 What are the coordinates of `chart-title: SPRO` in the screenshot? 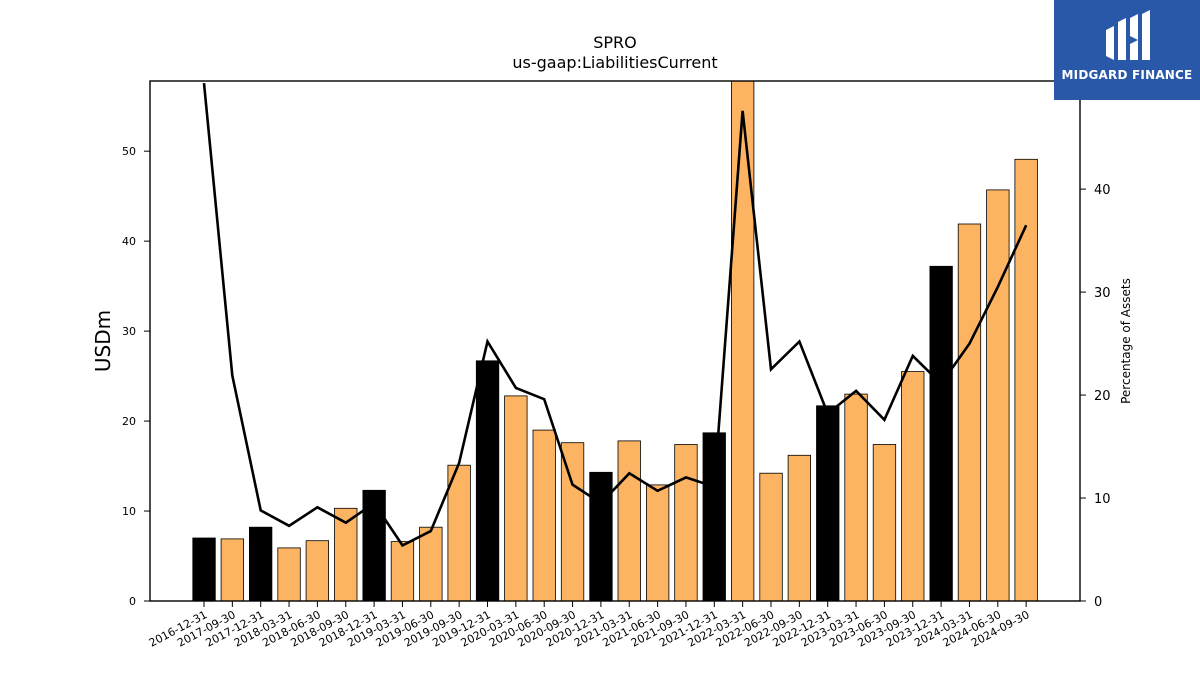 It's located at (615, 42).